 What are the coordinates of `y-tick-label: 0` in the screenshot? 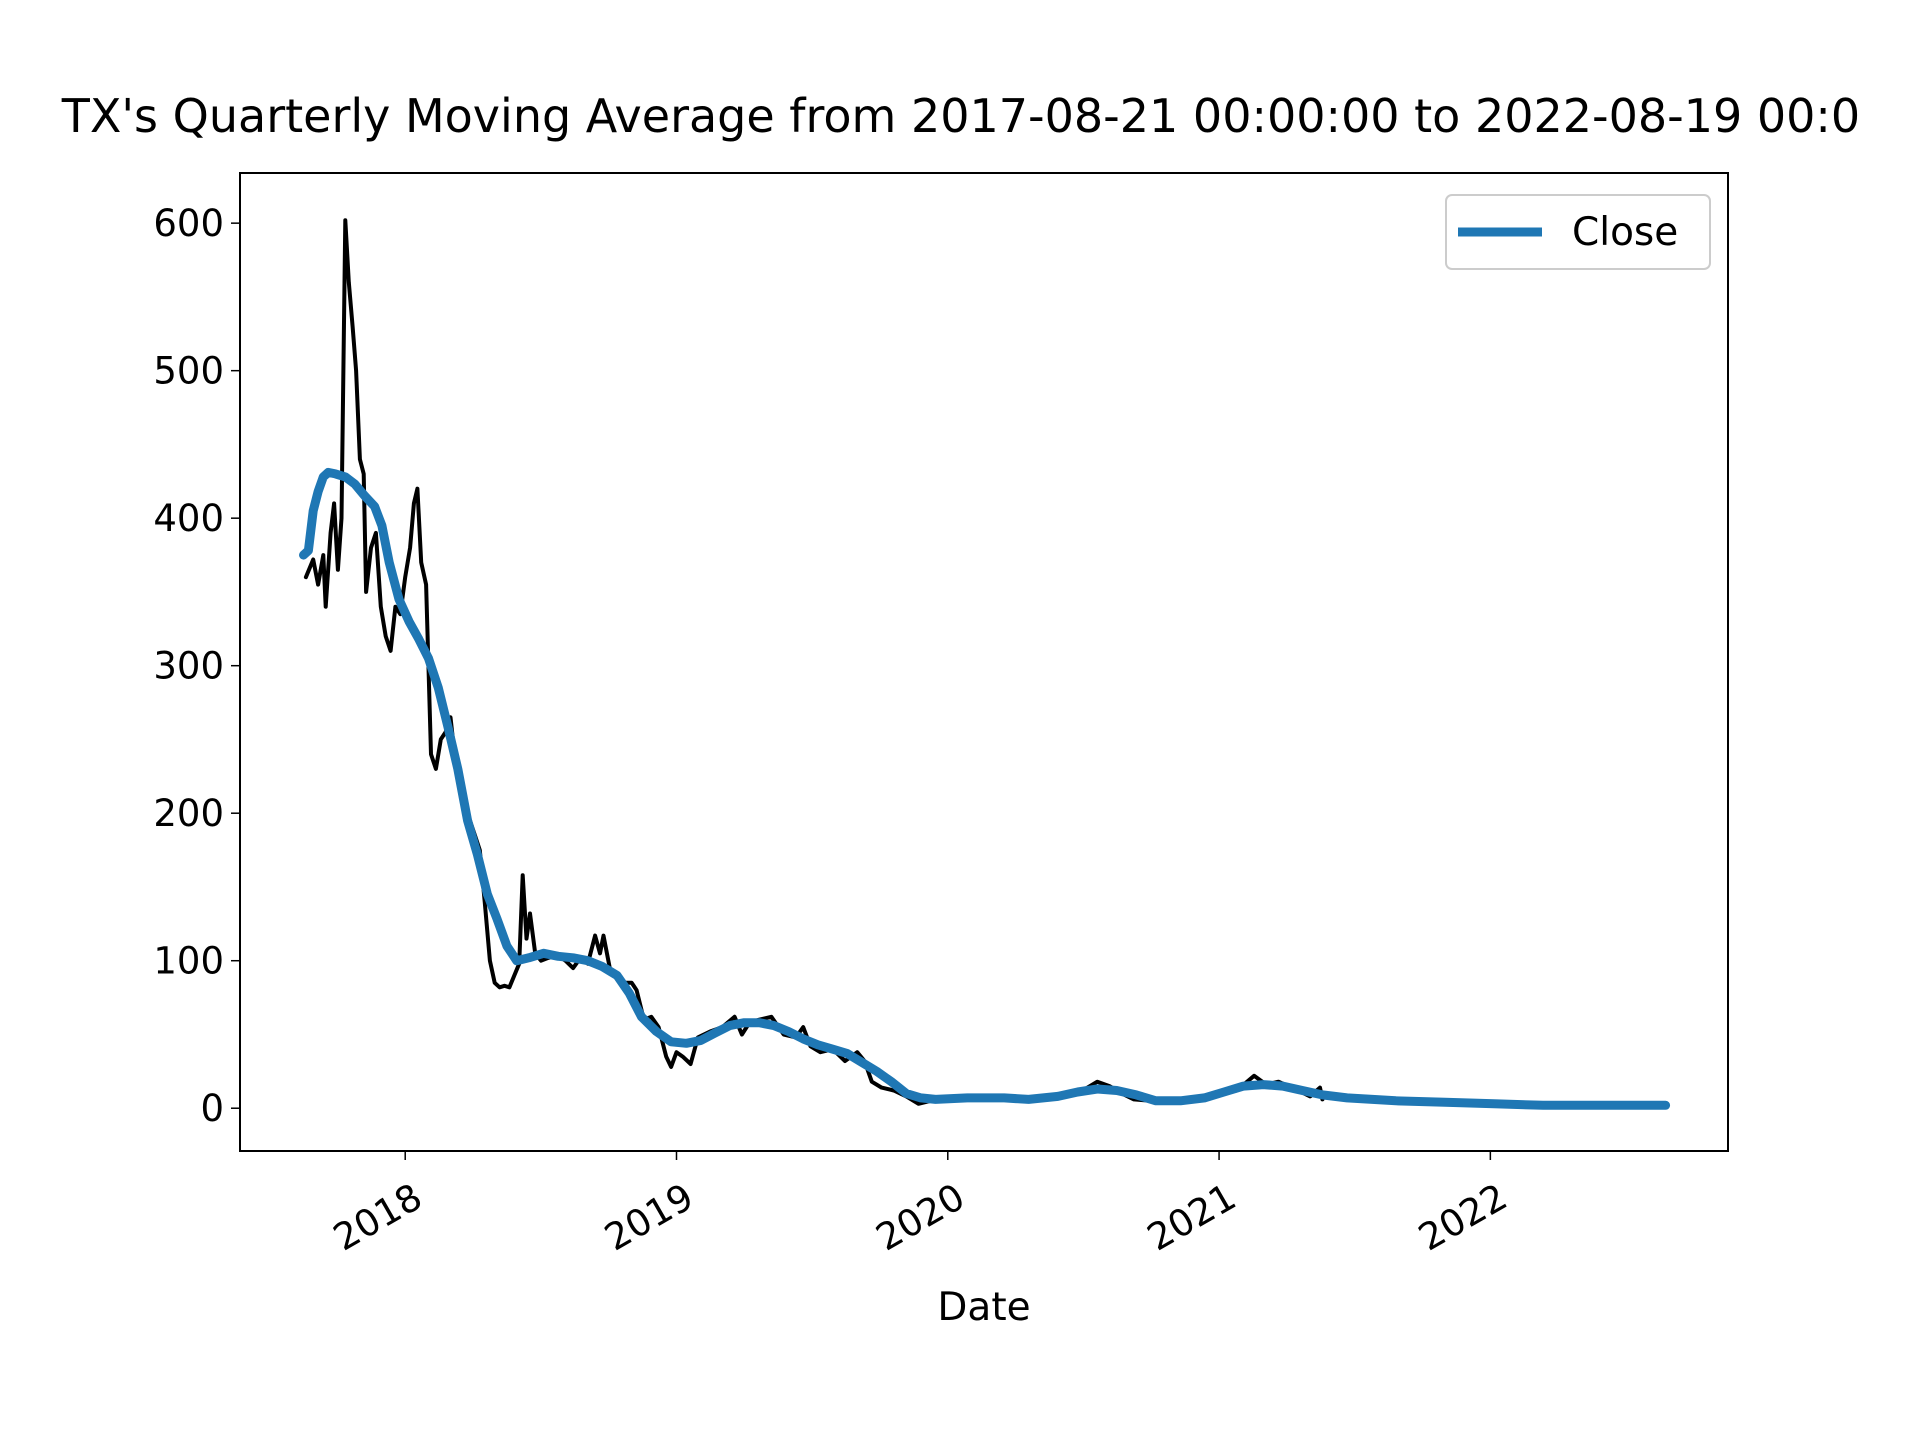 It's located at (212, 1108).